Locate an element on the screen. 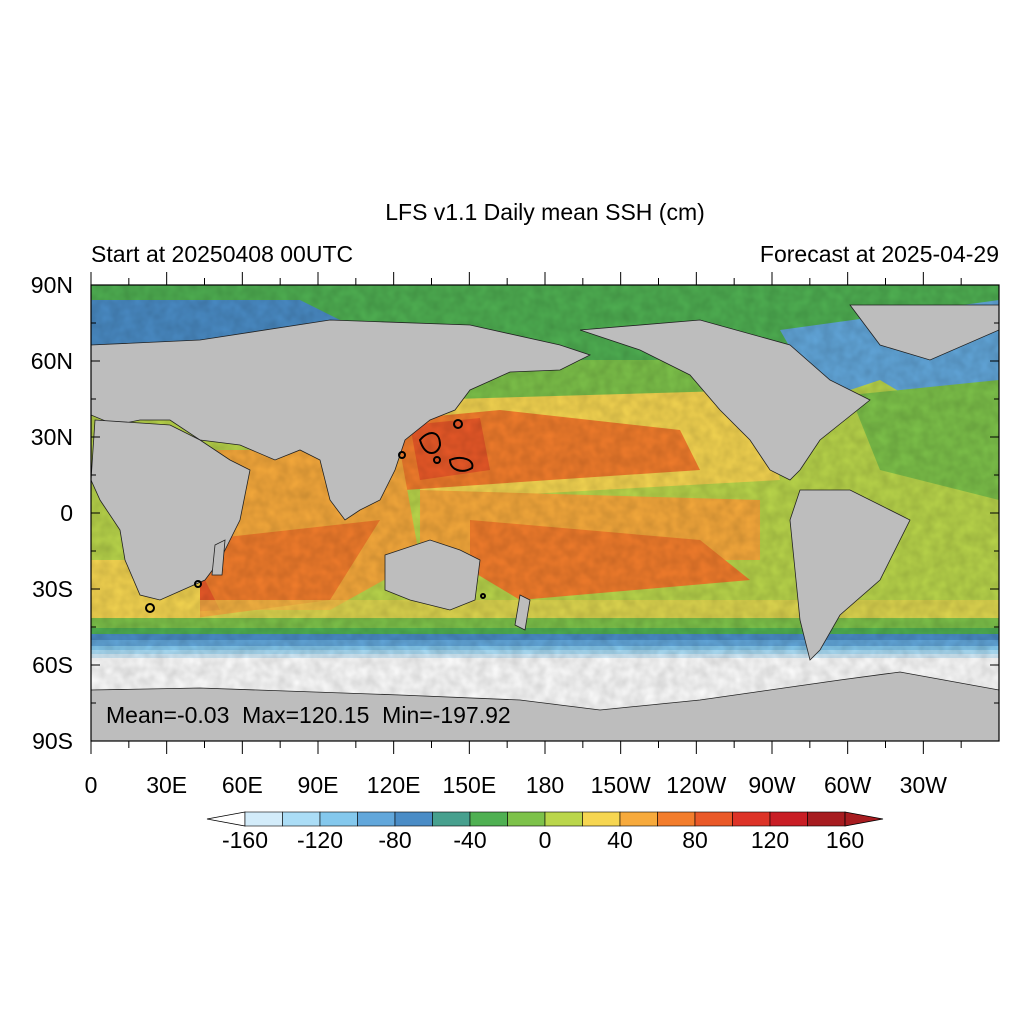 The width and height of the screenshot is (1024, 1024). madagascar is located at coordinates (218, 557).